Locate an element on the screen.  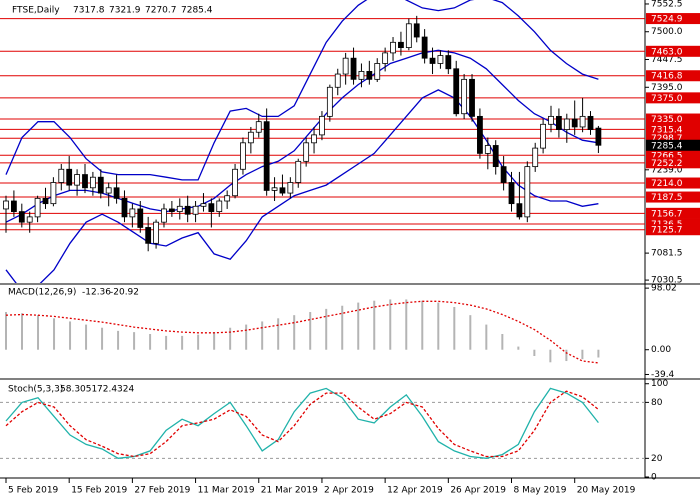
ohlc-value: 7317.8 is located at coordinates (89, 11).